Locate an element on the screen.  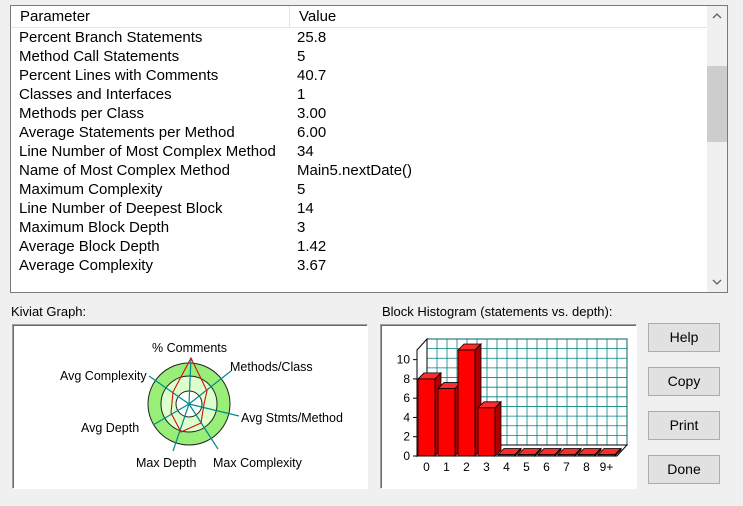
kiviat-axes is located at coordinates (194, 404).